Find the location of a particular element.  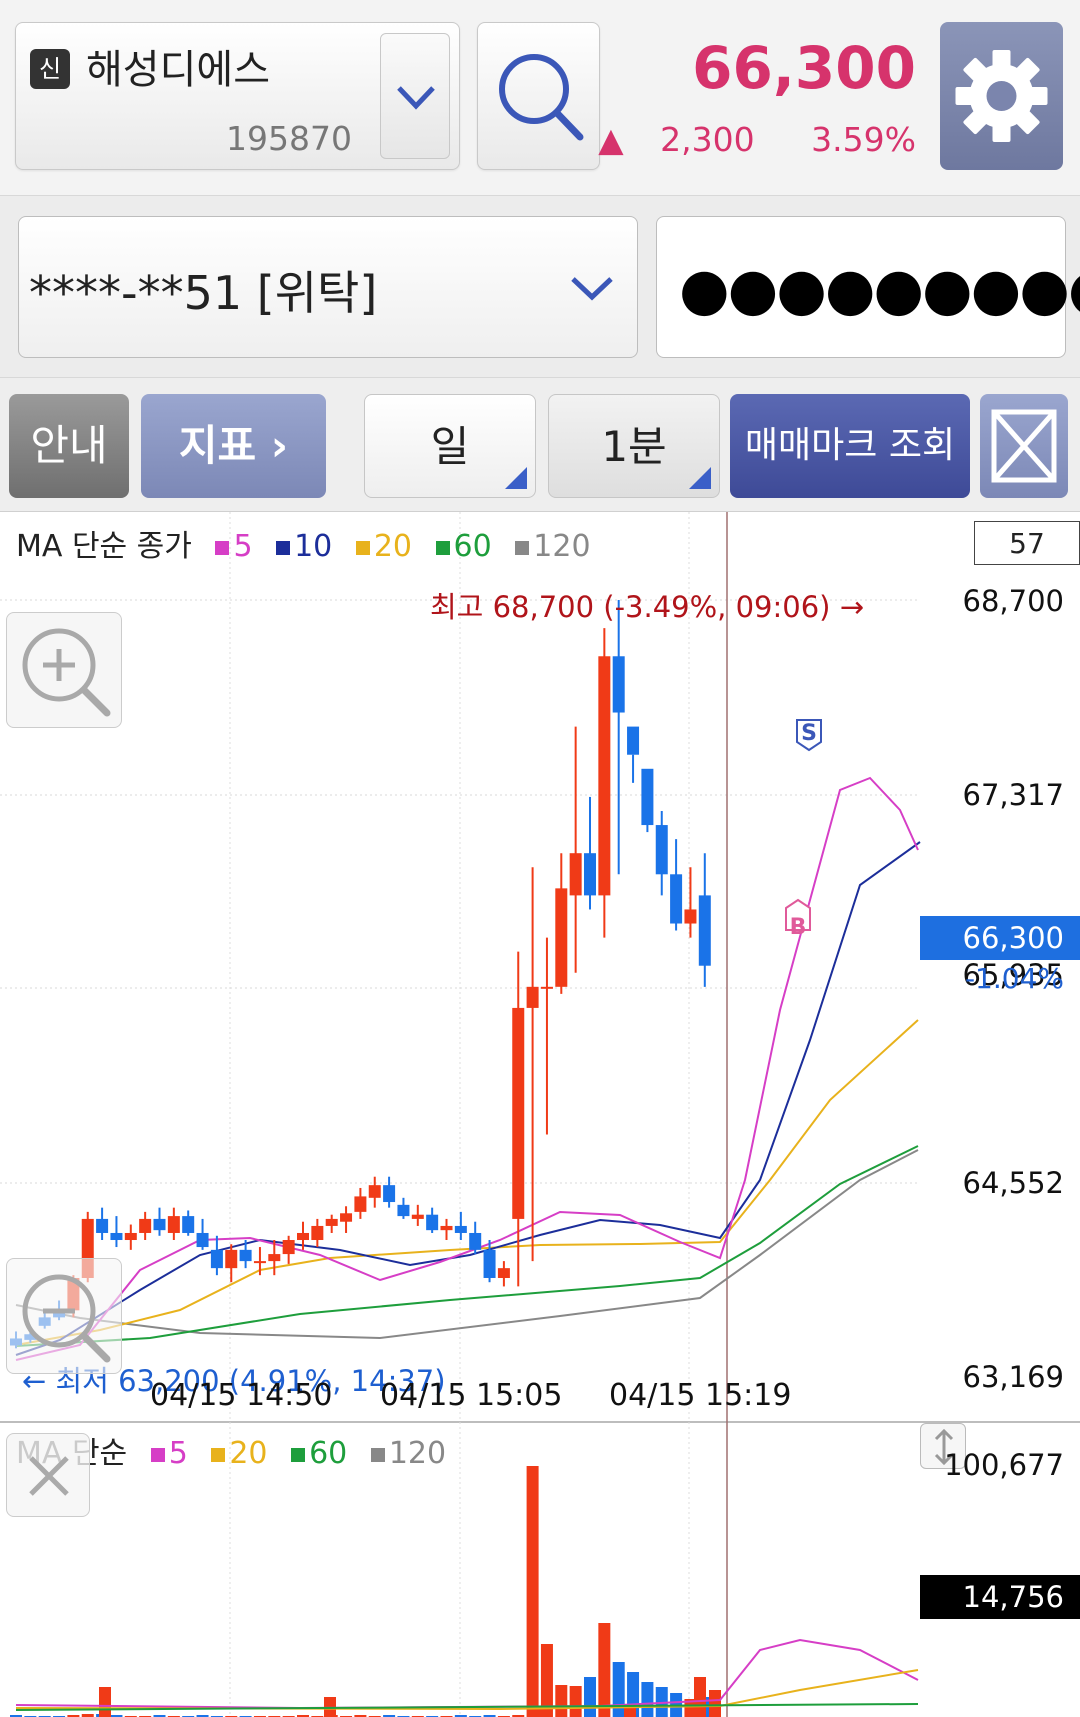

password-field: ●●●●●●●●● is located at coordinates (868, 287).